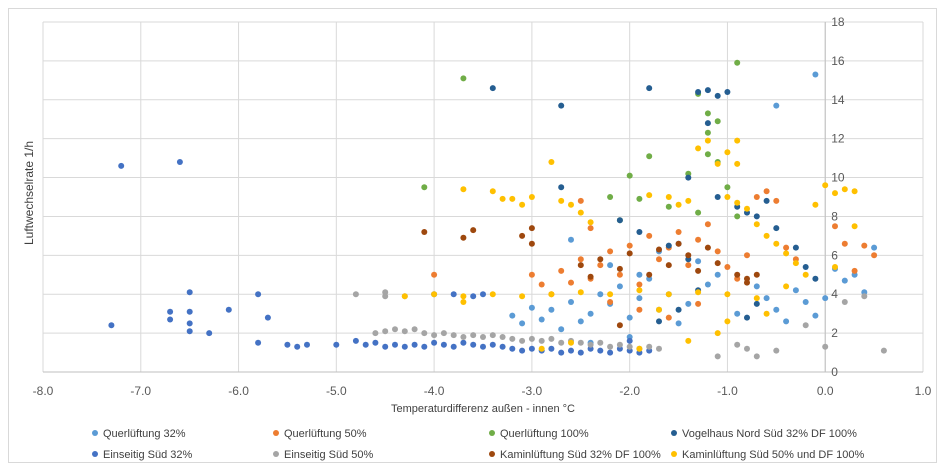 The image size is (945, 467). I want to click on x-tick-label: -4.0, so click(434, 391).